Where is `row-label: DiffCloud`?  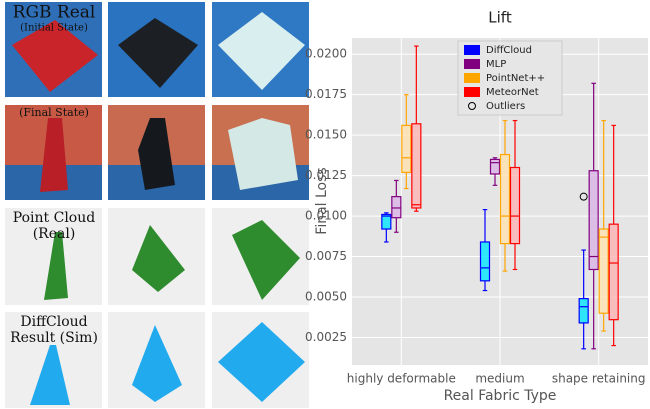
row-label: DiffCloud is located at coordinates (53, 322).